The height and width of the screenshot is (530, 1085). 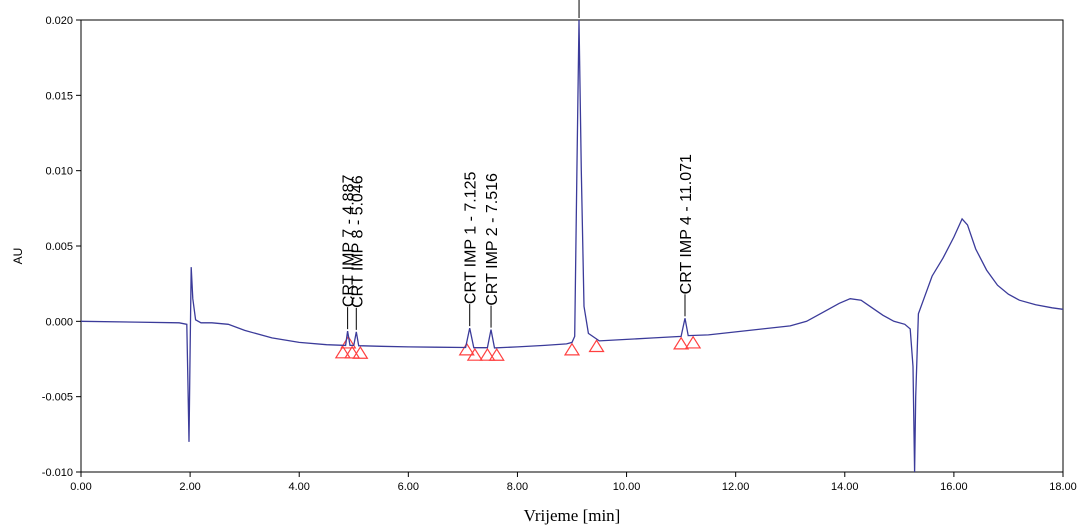 What do you see at coordinates (349, 241) in the screenshot?
I see `peak-label: CRT IMP 7 - 4.887` at bounding box center [349, 241].